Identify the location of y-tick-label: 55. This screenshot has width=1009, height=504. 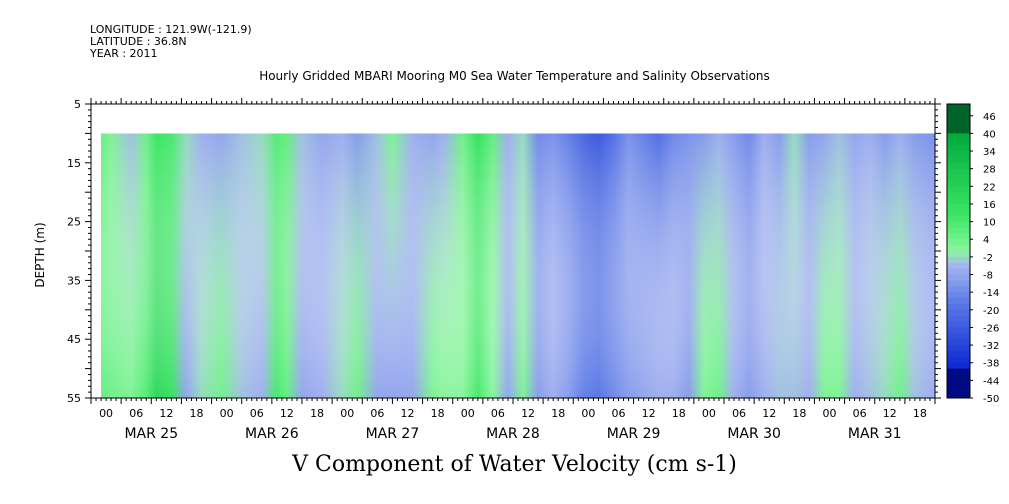
(74, 398).